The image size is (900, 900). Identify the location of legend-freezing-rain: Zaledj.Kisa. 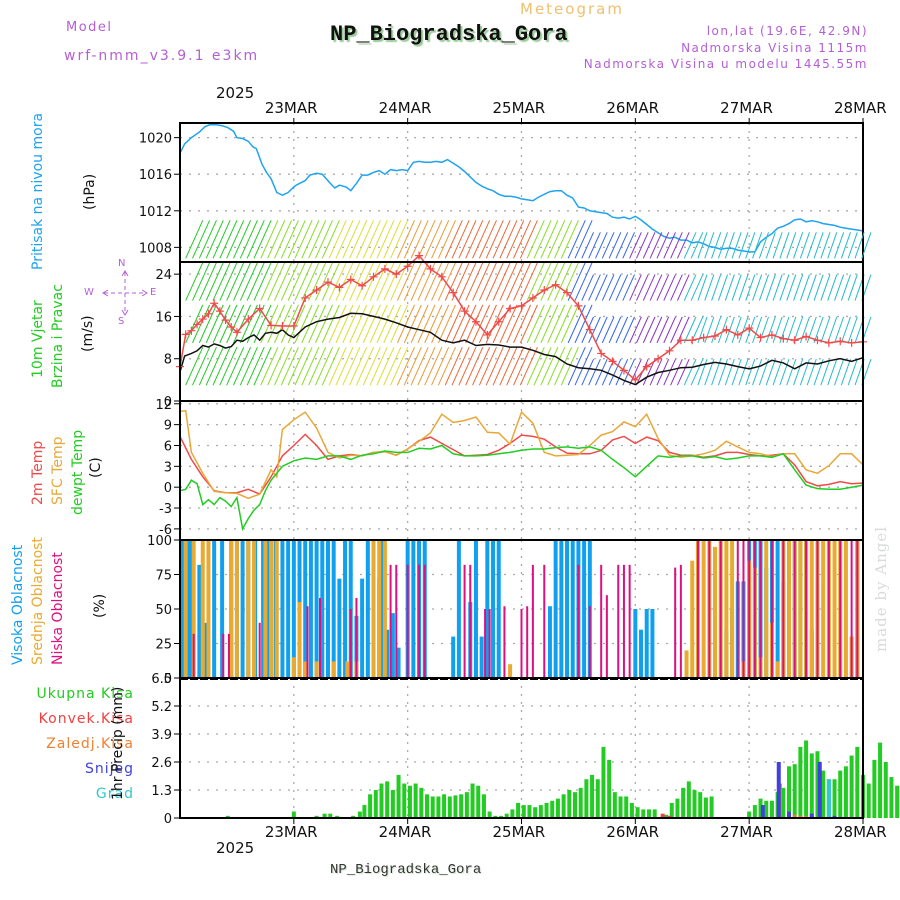
(90, 744).